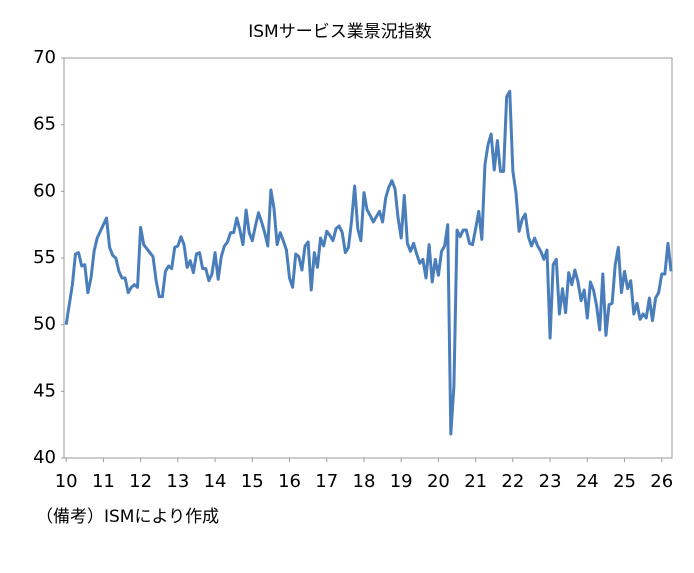 This screenshot has width=694, height=573. I want to click on note: （備考）ISMにより作成, so click(127, 517).